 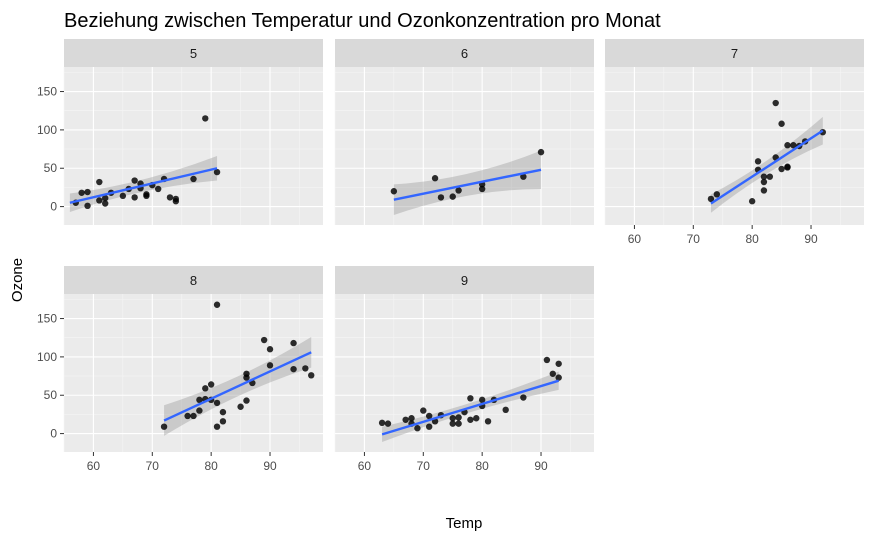 What do you see at coordinates (53, 434) in the screenshot?
I see `y-tick-label: 0` at bounding box center [53, 434].